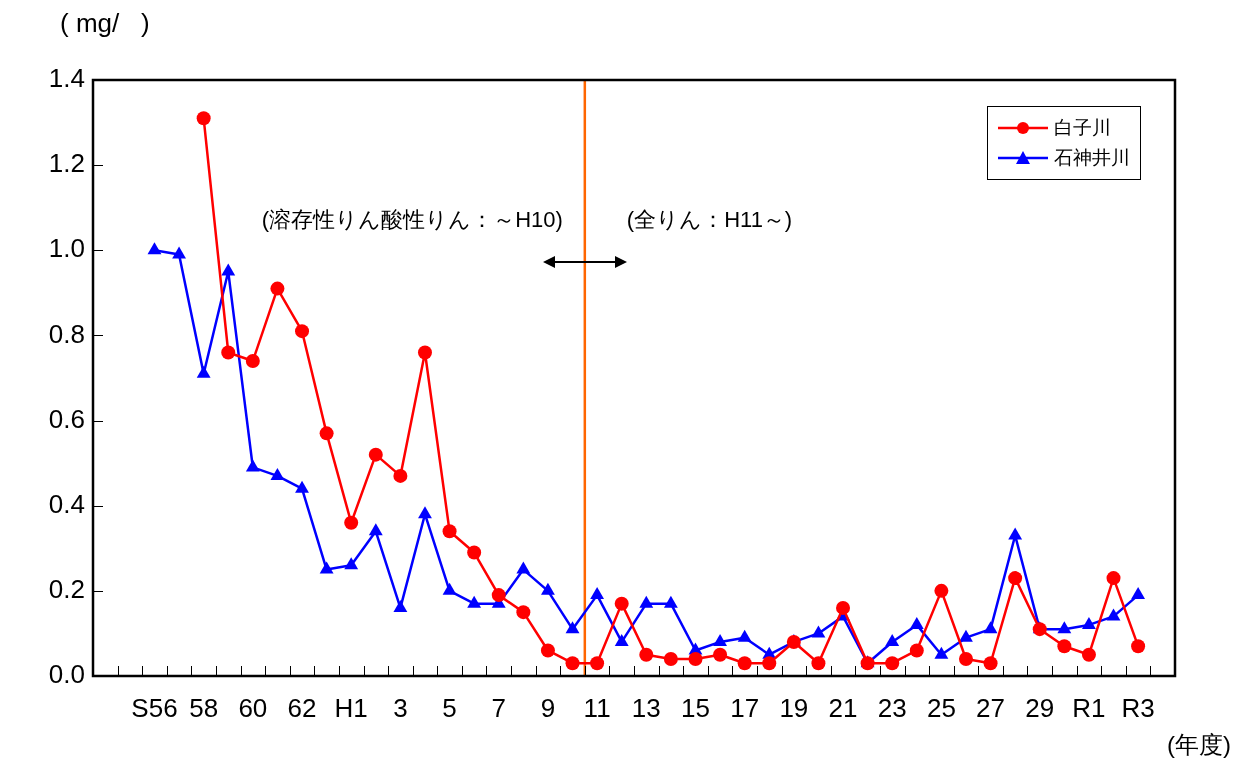 The image size is (1239, 763). I want to click on x-tick-label: 3, so click(400, 707).